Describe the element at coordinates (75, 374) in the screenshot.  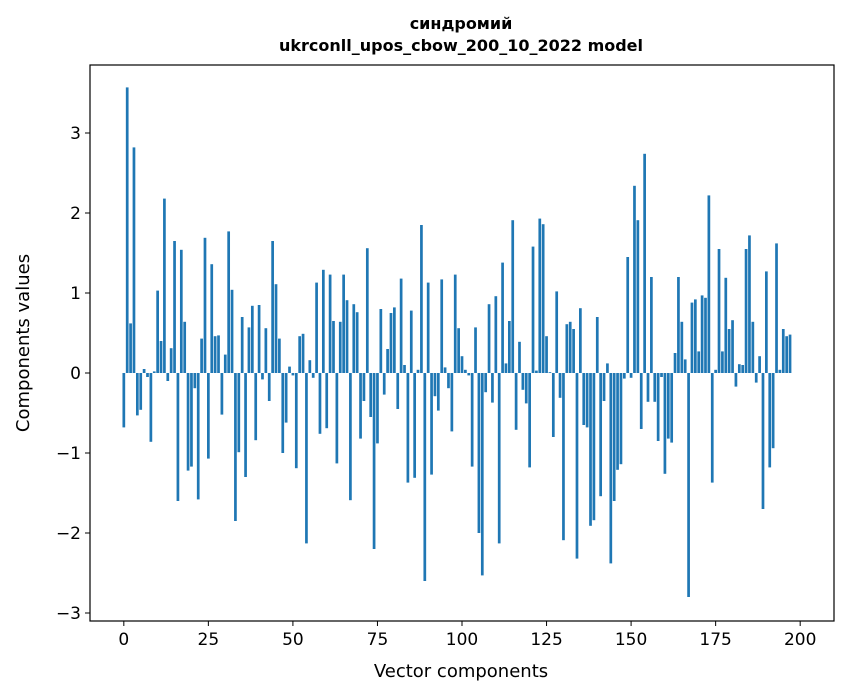
I see `y-tick-label-0: 0` at that location.